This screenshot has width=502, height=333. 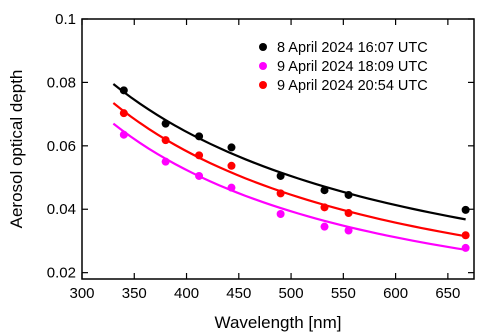 What do you see at coordinates (238, 293) in the screenshot?
I see `x-tick-label: 450` at bounding box center [238, 293].